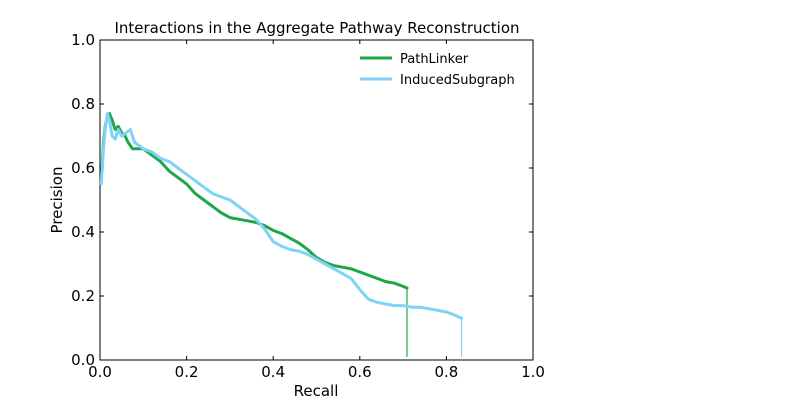  Describe the element at coordinates (434, 59) in the screenshot. I see `legend-label-pathlinker: PathLinker` at that location.